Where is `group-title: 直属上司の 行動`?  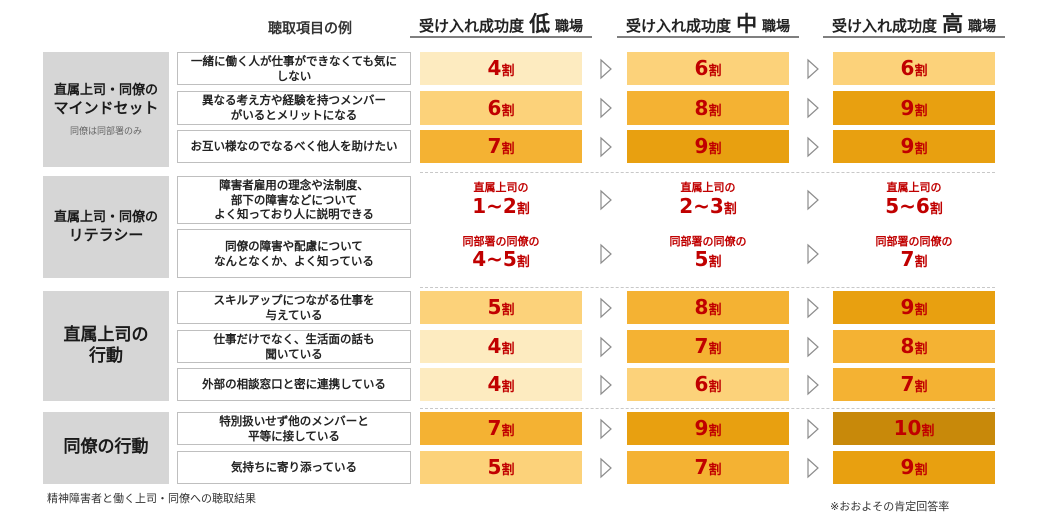
group-title: 直属上司の 行動 is located at coordinates (106, 346).